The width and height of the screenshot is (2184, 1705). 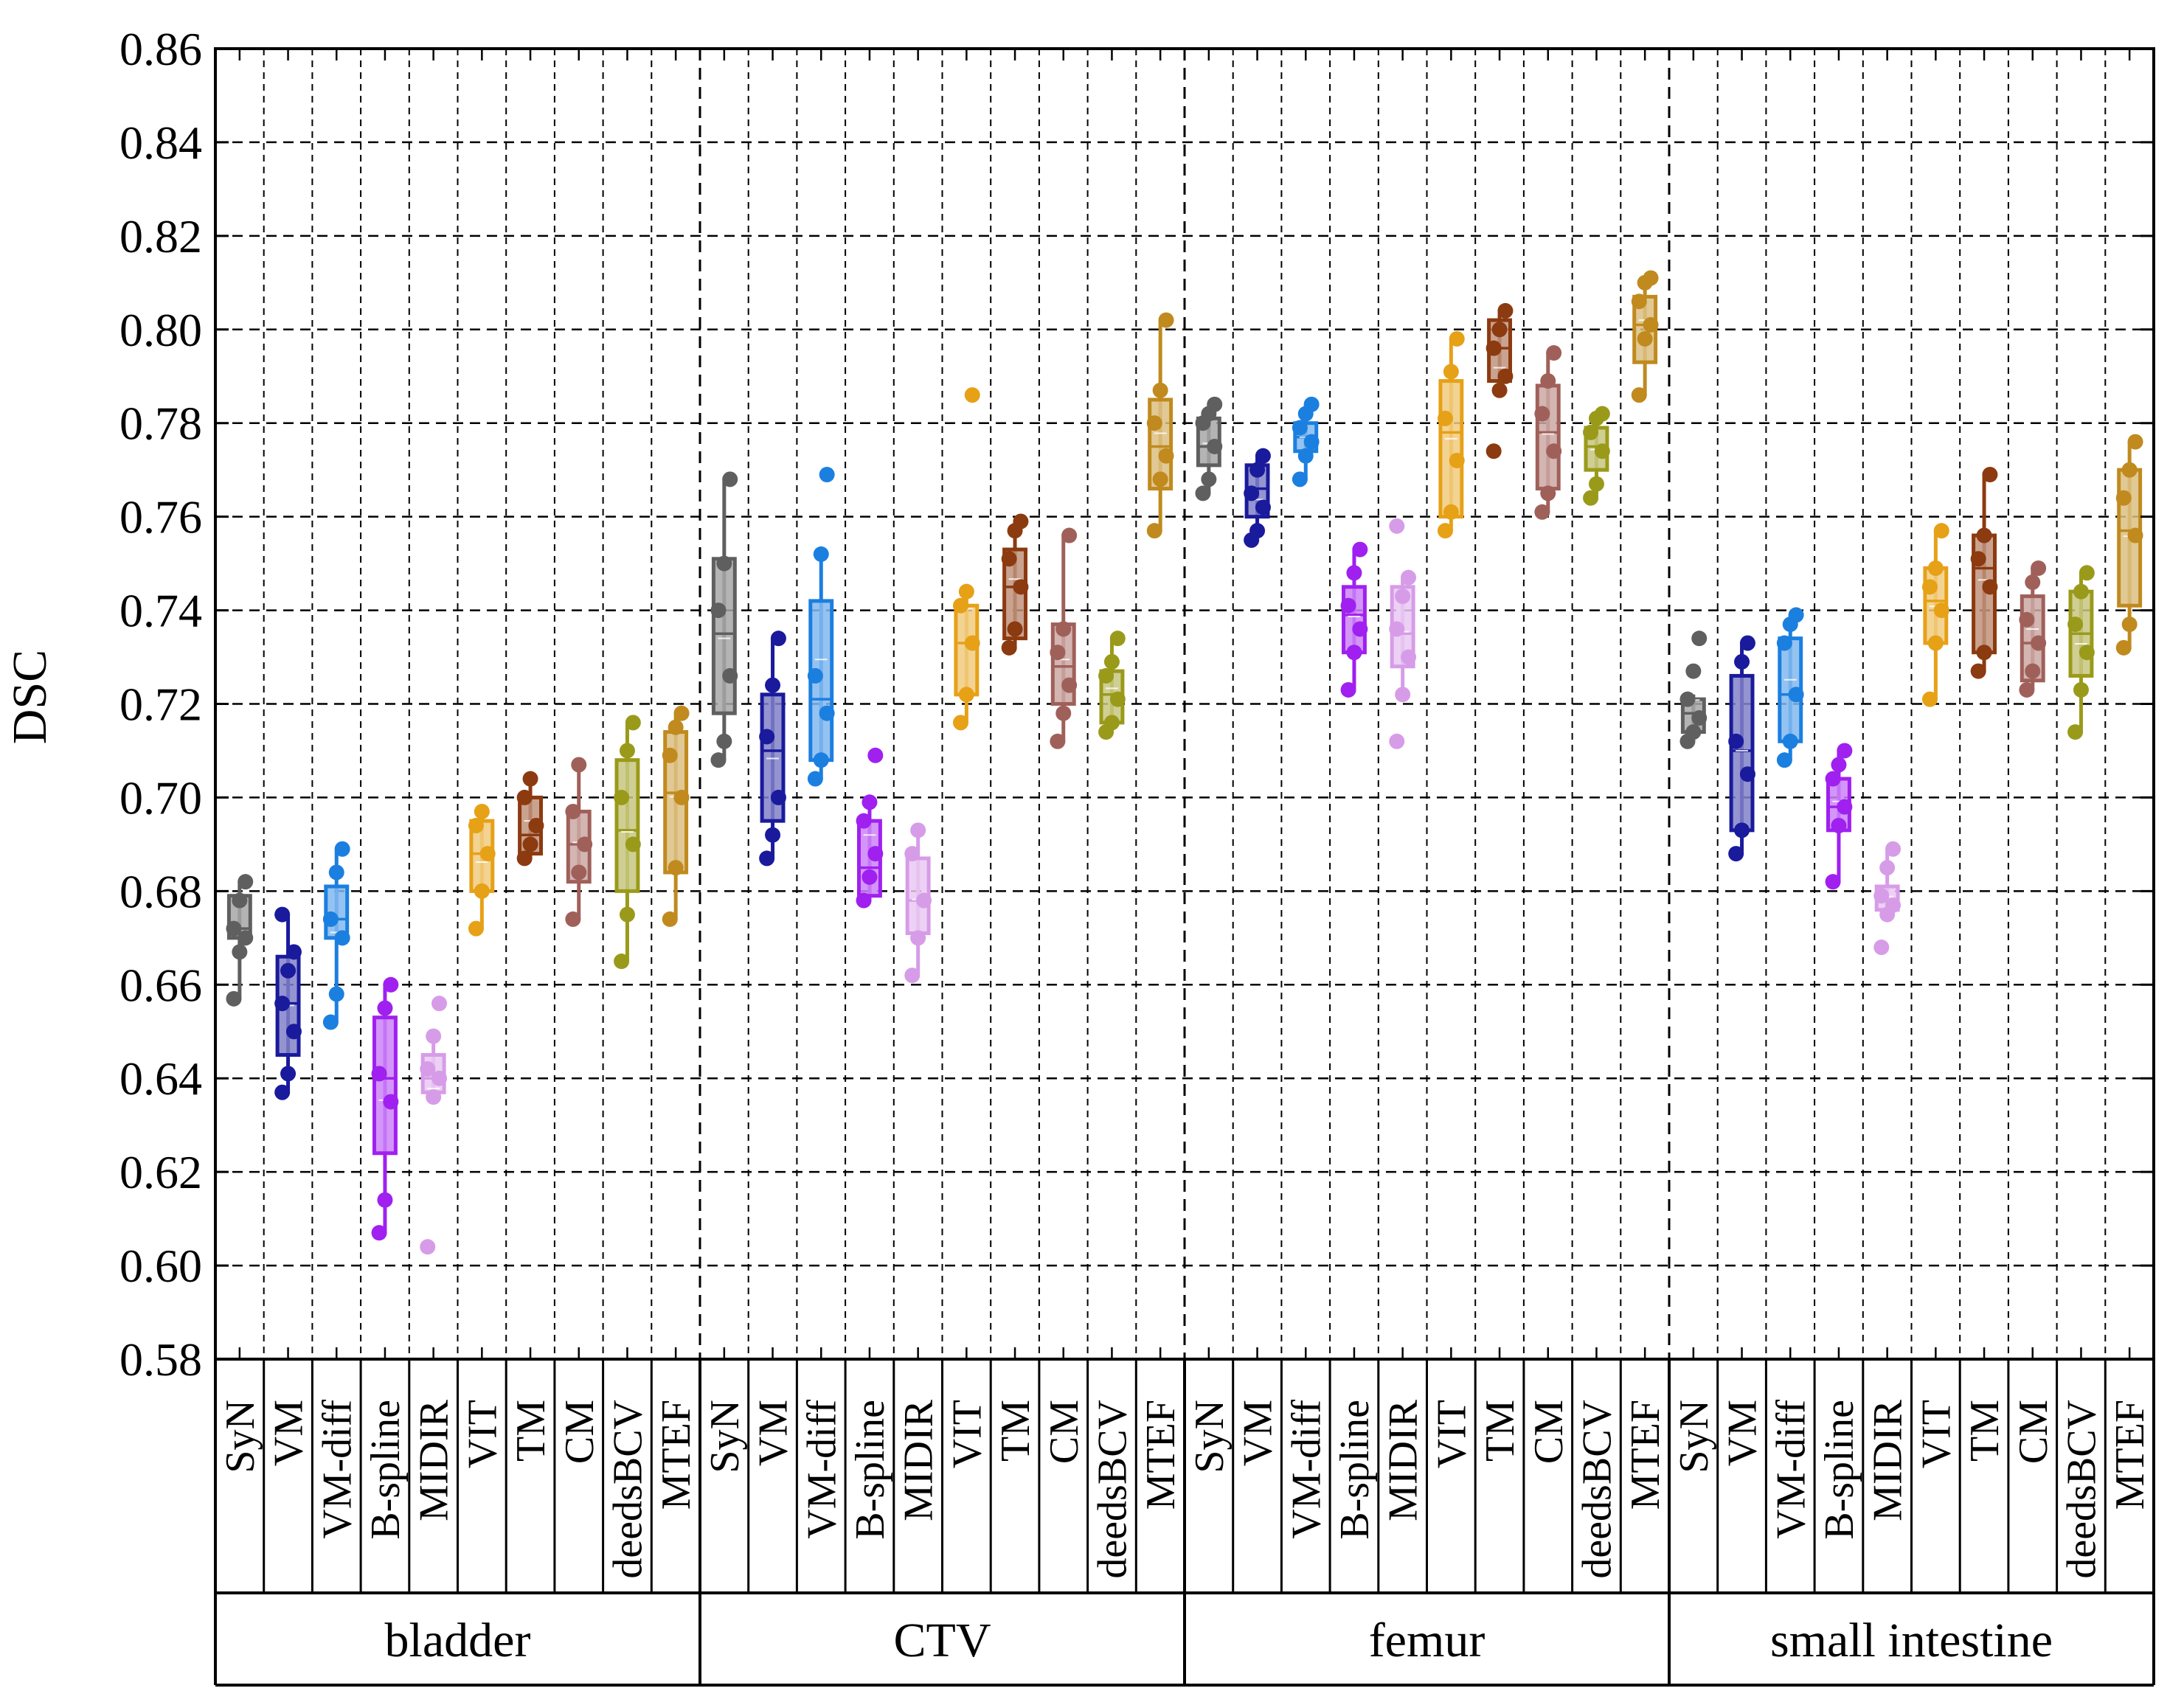 What do you see at coordinates (160, 236) in the screenshot?
I see `y-tick-label: 0.82` at bounding box center [160, 236].